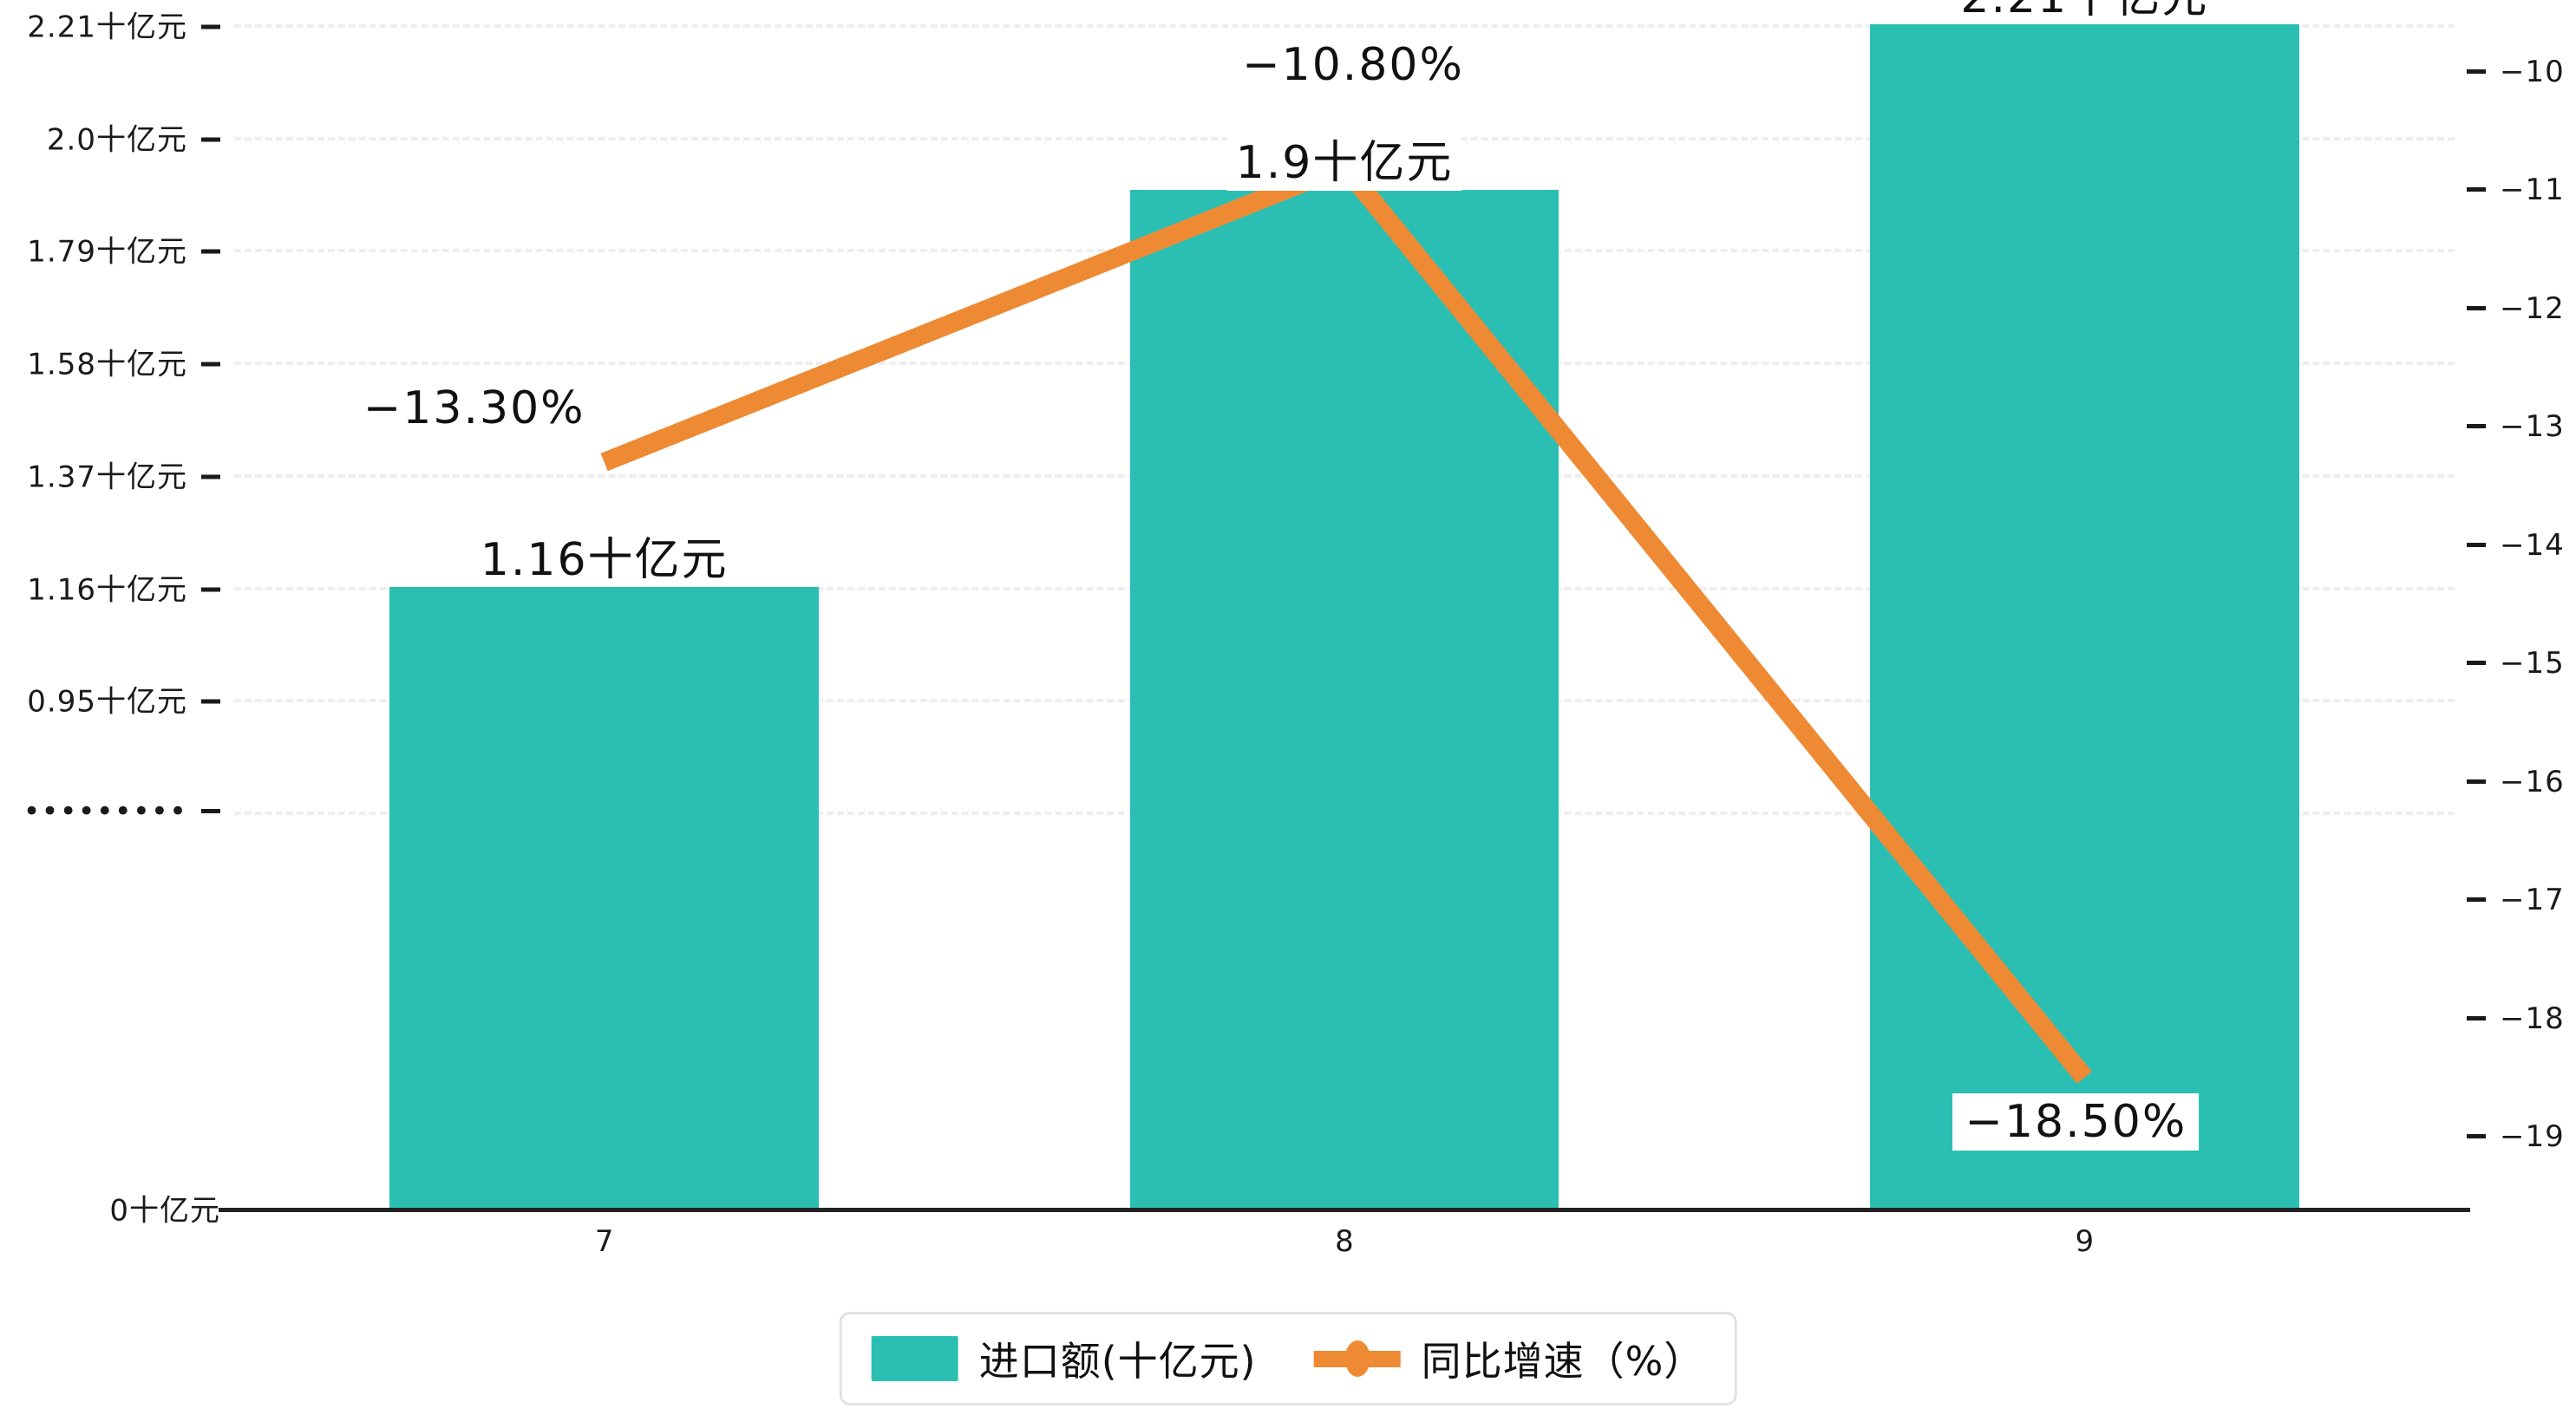  Describe the element at coordinates (2516, 72) in the screenshot. I see `y-axis-right-tick-label: −10` at that location.